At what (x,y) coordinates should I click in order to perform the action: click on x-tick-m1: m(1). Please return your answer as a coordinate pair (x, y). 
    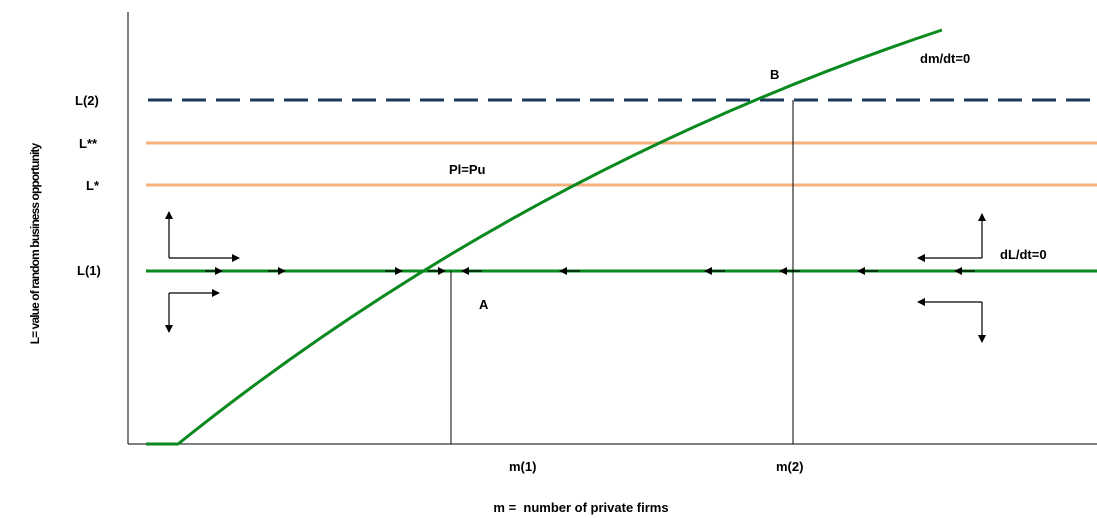
    Looking at the image, I should click on (522, 466).